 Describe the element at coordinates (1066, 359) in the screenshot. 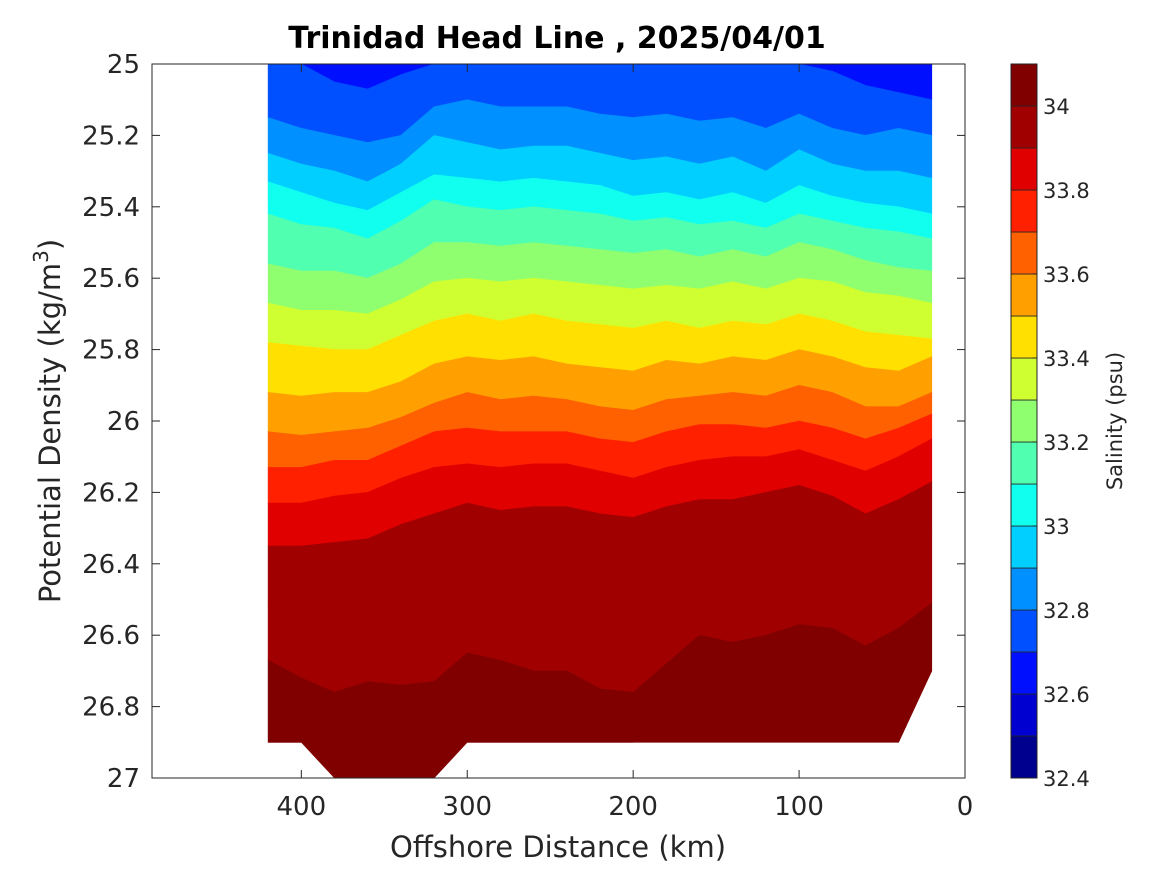

I see `colorbar-tick-label: 33.4` at that location.